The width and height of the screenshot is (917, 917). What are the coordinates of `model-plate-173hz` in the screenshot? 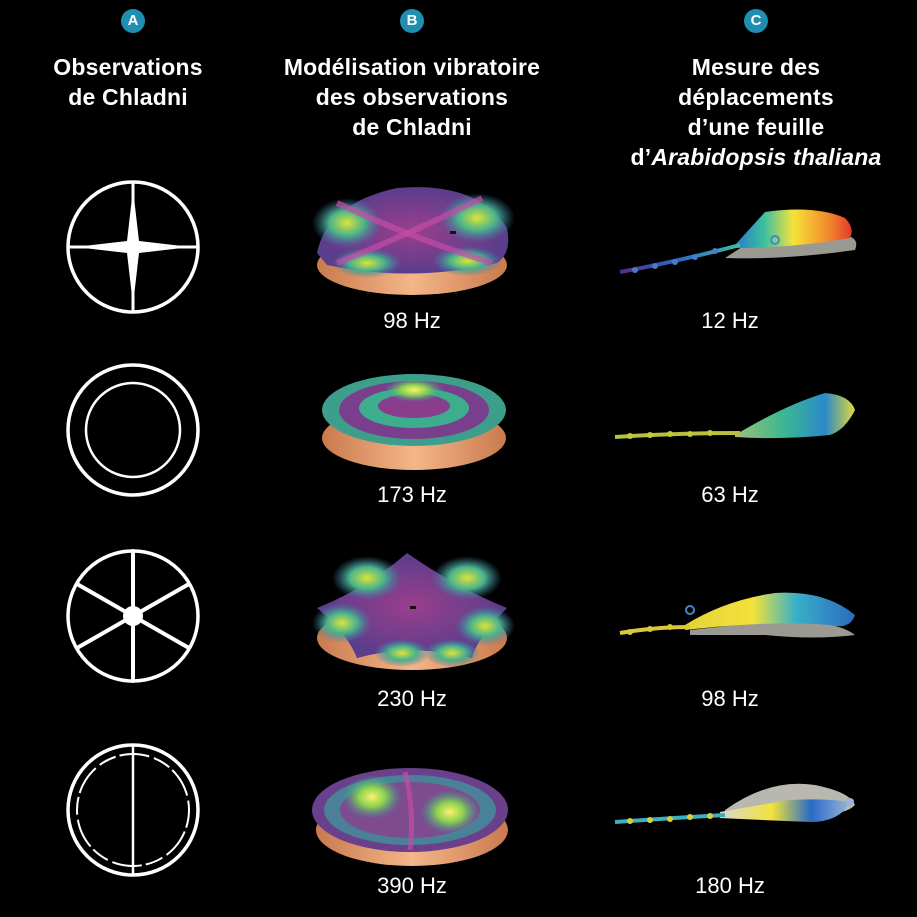 It's located at (414, 422).